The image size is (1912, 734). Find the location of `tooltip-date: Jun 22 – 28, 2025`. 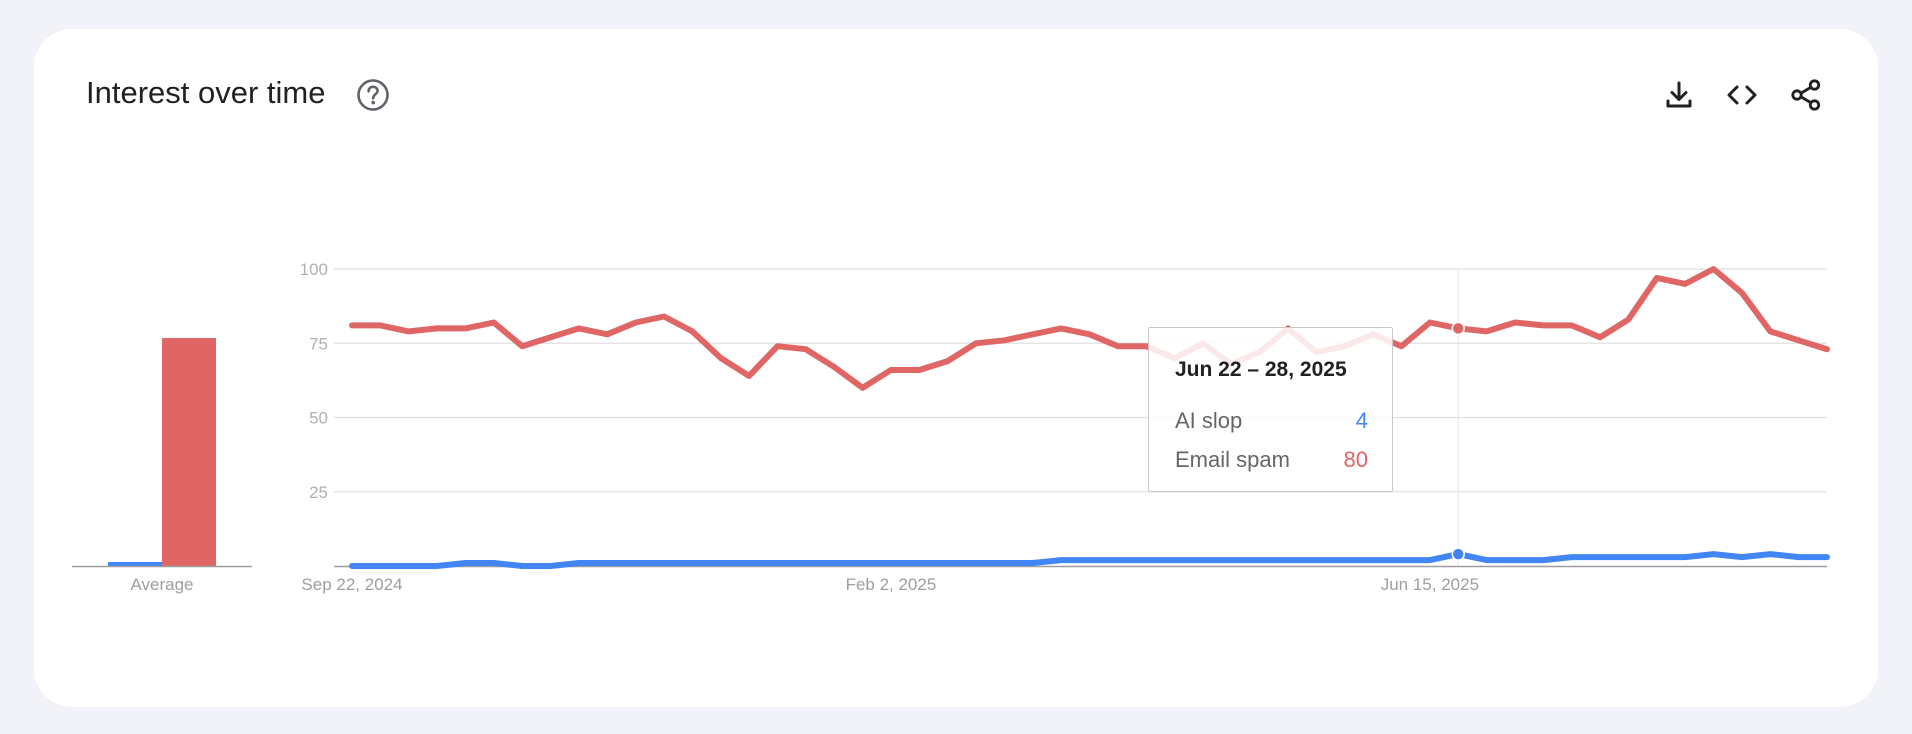

tooltip-date: Jun 22 – 28, 2025 is located at coordinates (1261, 369).